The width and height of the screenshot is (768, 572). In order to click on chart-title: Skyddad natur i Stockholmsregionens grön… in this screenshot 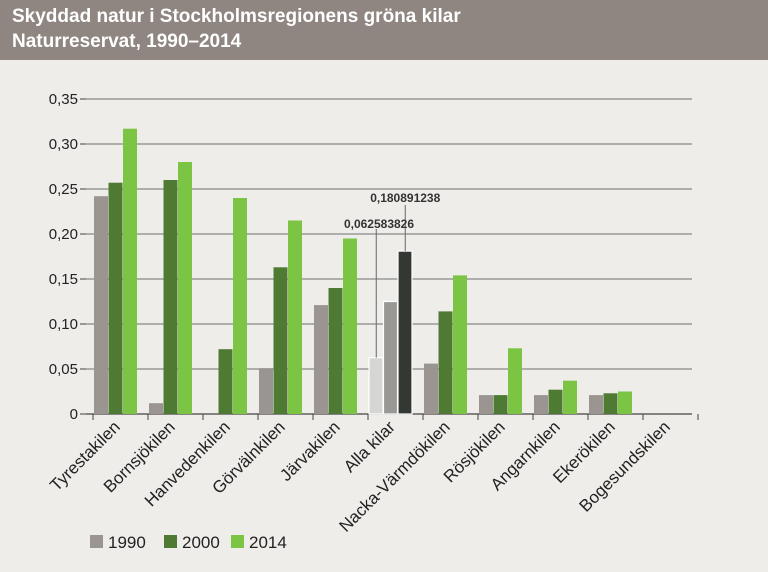, I will do `click(236, 16)`.